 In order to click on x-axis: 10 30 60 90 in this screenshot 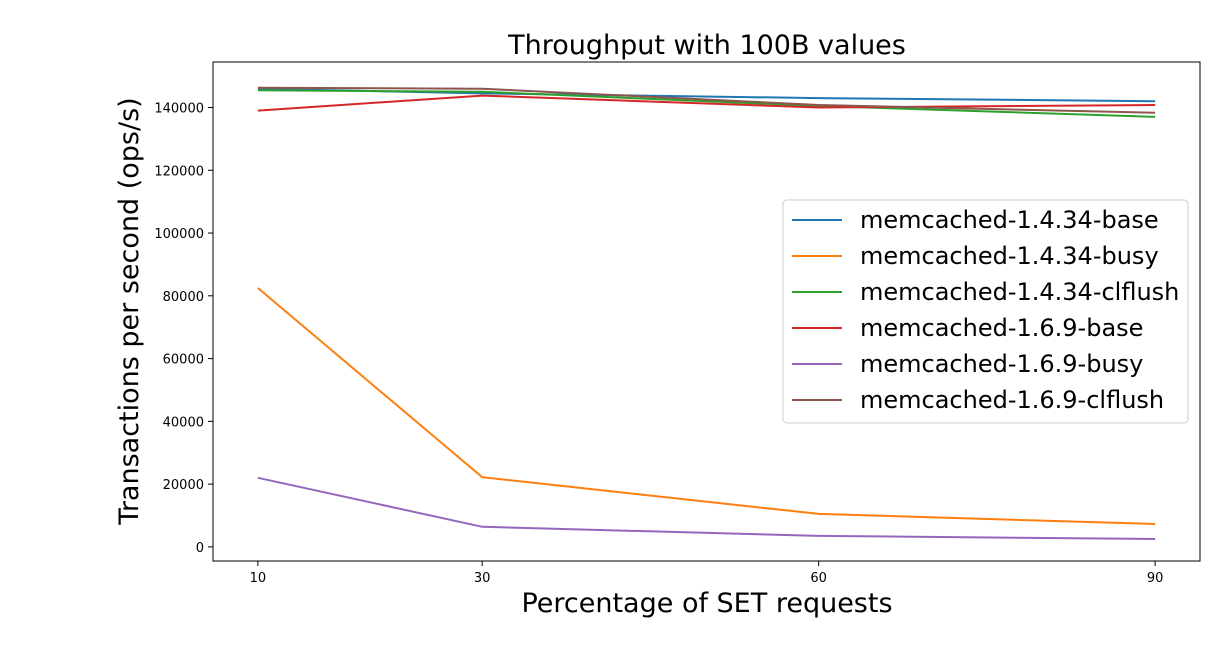, I will do `click(707, 573)`.